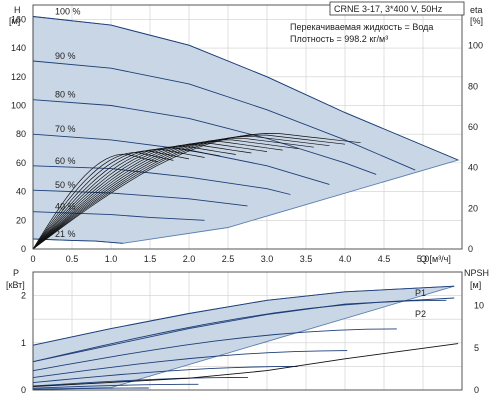 The width and height of the screenshot is (500, 400). I want to click on h-tick-label: 140, so click(18, 48).